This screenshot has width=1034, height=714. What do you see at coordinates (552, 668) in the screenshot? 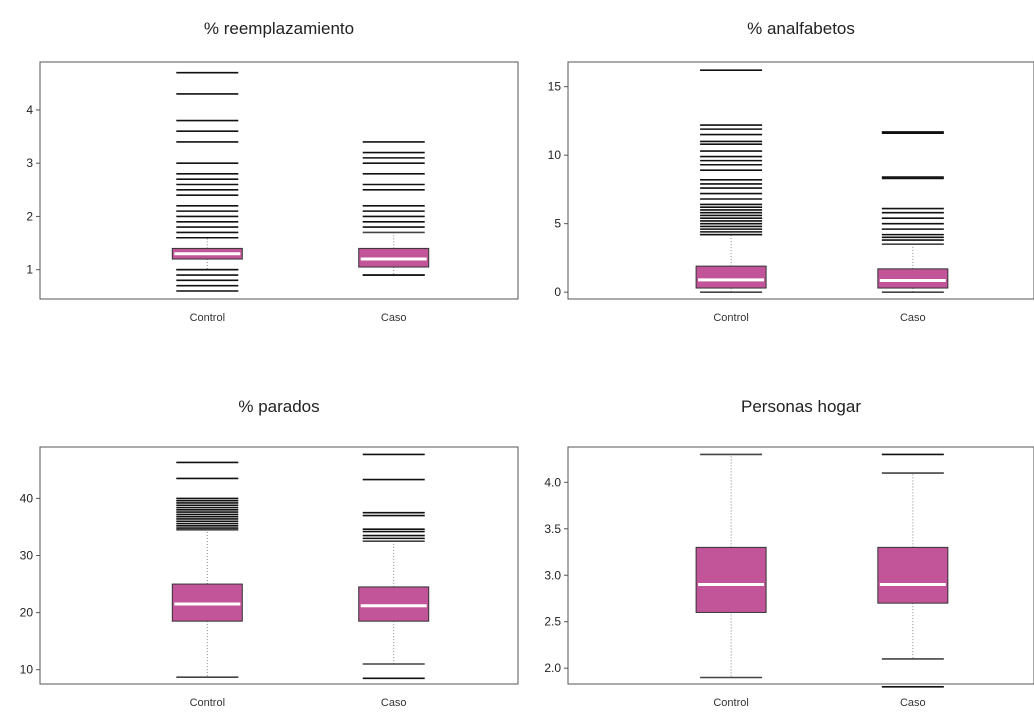
I see `y-tick-label: 2.0` at bounding box center [552, 668].